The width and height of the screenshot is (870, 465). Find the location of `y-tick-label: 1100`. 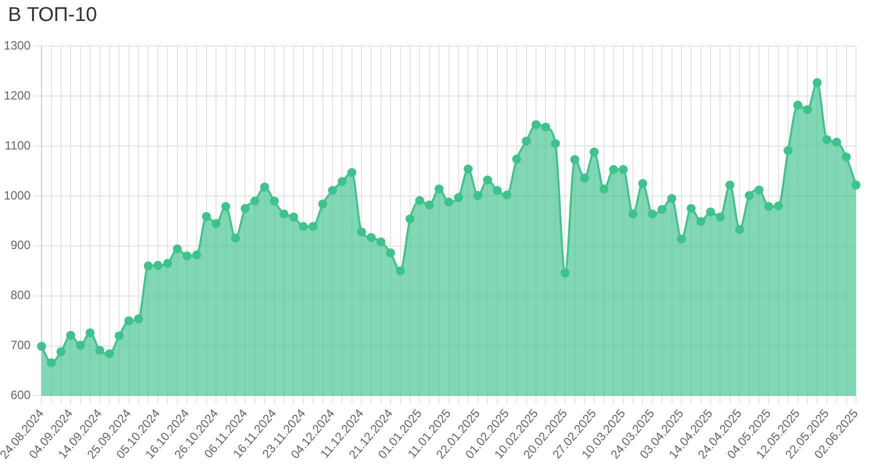

y-tick-label: 1100 is located at coordinates (17, 145).